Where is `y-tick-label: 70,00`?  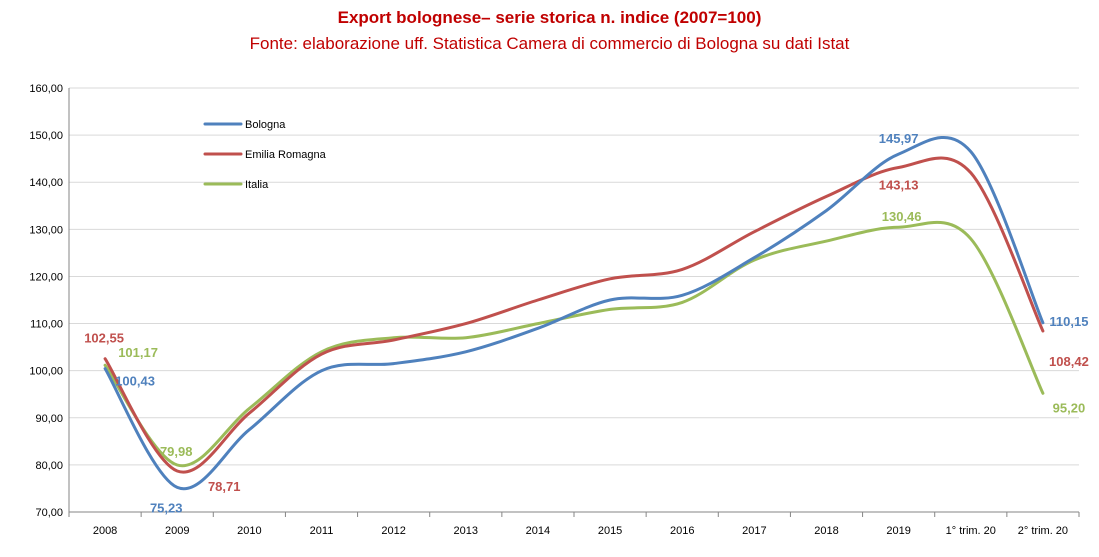
y-tick-label: 70,00 is located at coordinates (49, 513).